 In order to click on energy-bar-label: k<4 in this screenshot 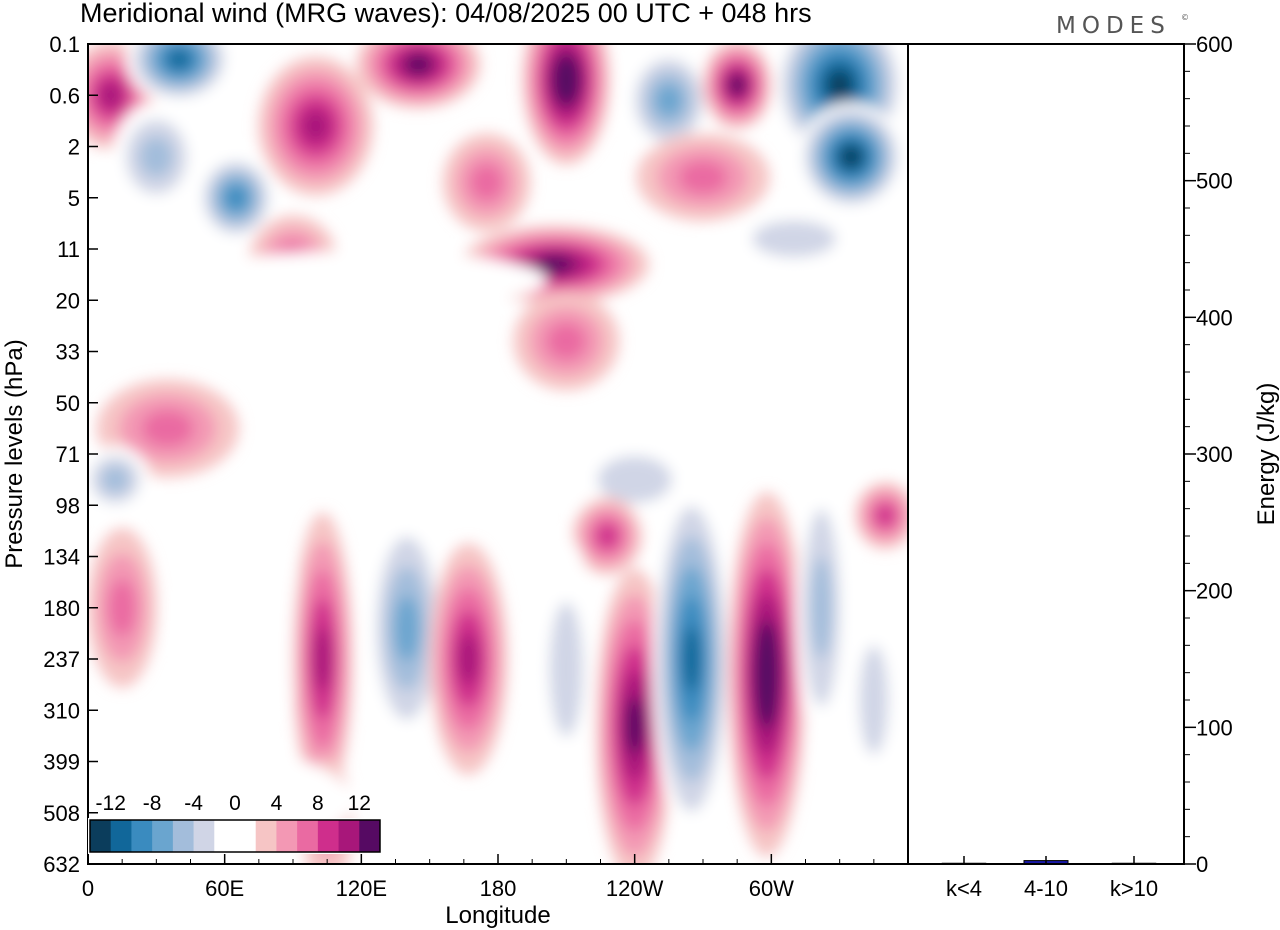, I will do `click(964, 888)`.